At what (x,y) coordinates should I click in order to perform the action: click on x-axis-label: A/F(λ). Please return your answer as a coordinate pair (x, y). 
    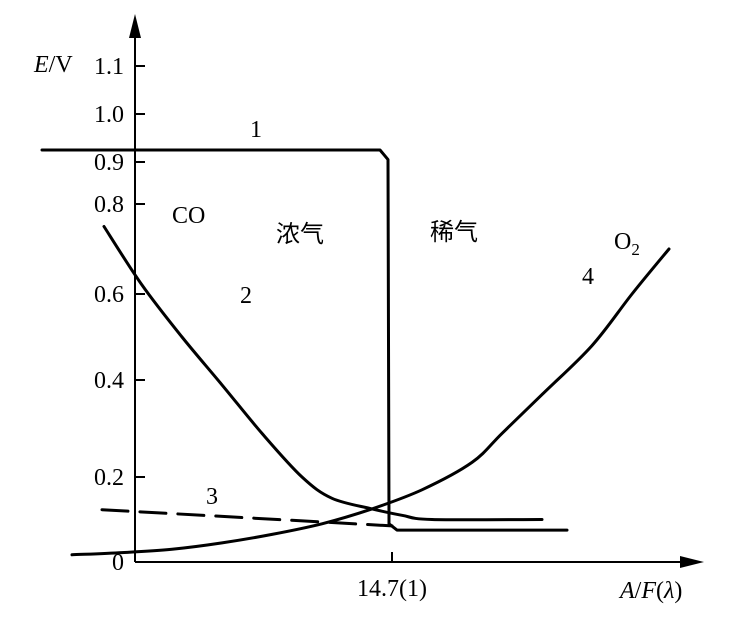
    Looking at the image, I should click on (650, 591).